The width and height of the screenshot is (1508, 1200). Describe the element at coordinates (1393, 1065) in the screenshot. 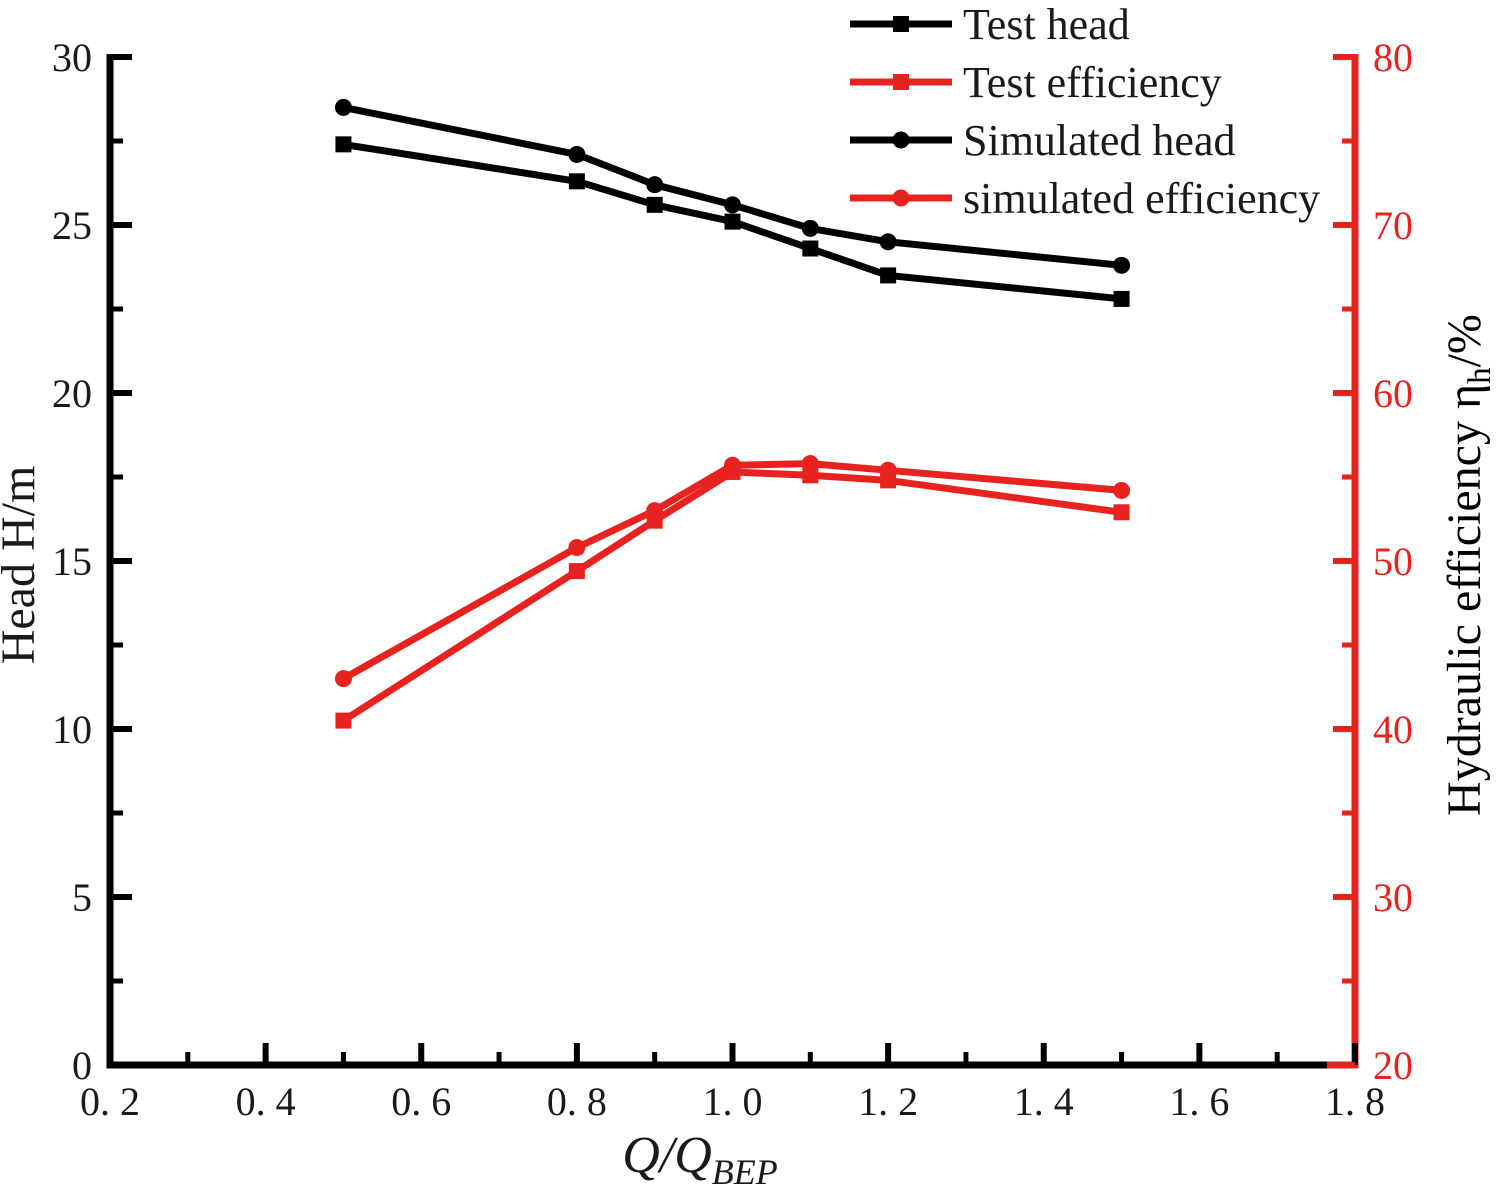

I see `y-right-tick-label: 20` at that location.